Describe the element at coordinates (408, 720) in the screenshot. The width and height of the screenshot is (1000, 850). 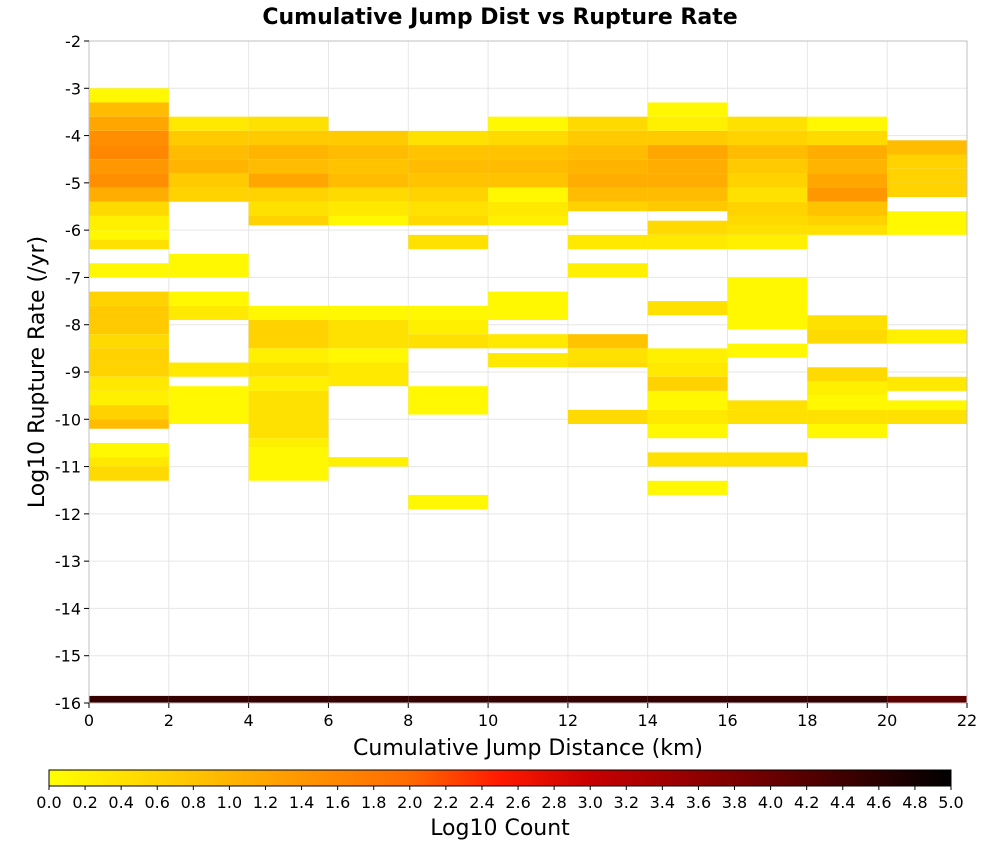
I see `x-tick-label: 8` at that location.